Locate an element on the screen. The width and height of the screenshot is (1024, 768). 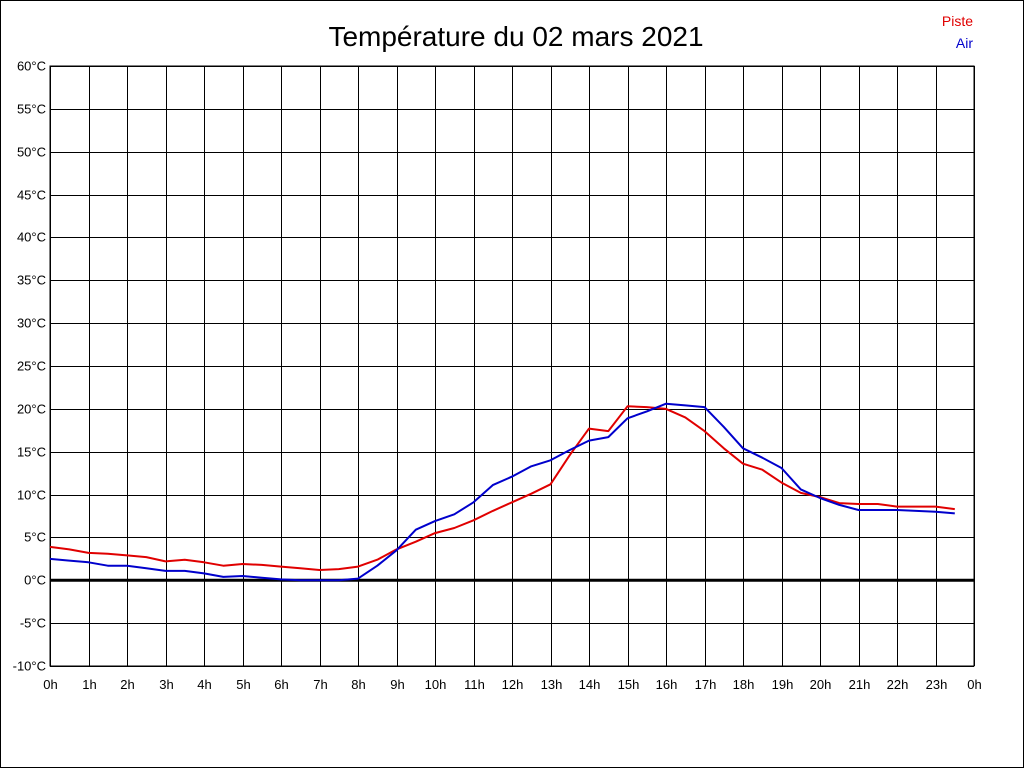
legend: Piste Air is located at coordinates (957, 32).